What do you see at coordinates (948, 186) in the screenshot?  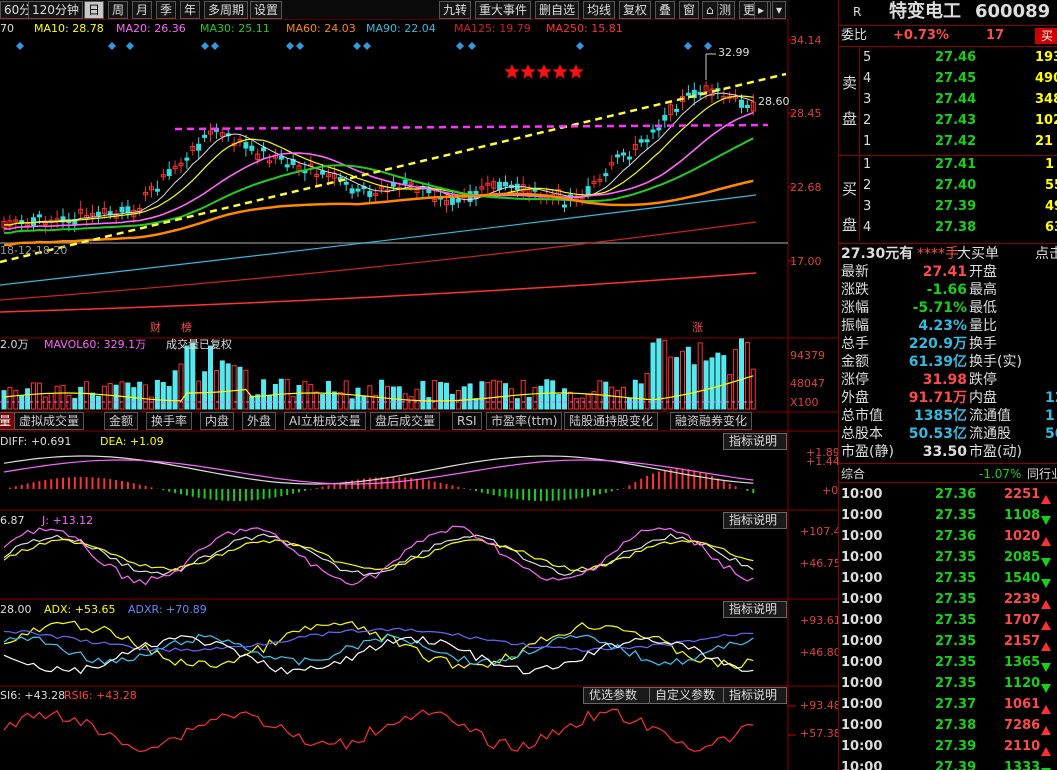 I see `buy-level-2: 2 27.40 55` at bounding box center [948, 186].